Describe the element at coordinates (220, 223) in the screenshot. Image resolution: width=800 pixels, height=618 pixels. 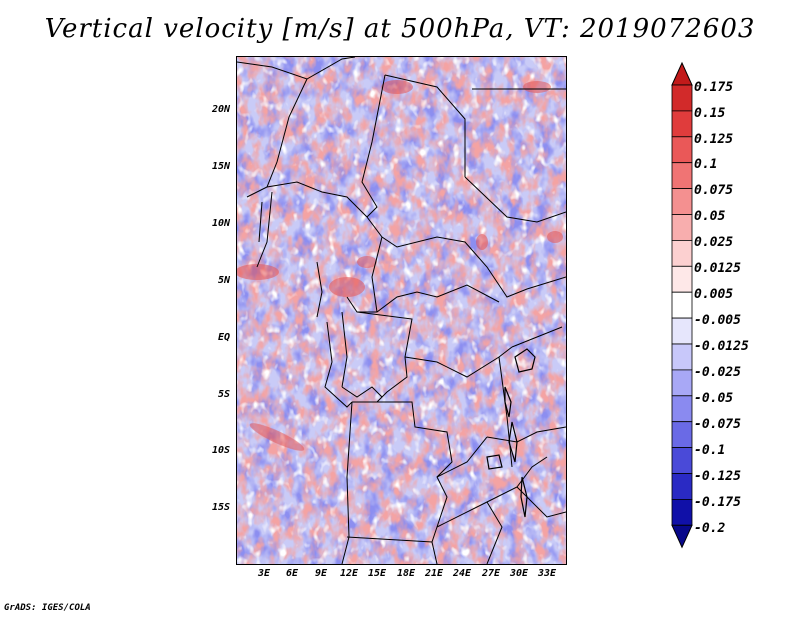
I see `lat-label-10n: 10N` at that location.